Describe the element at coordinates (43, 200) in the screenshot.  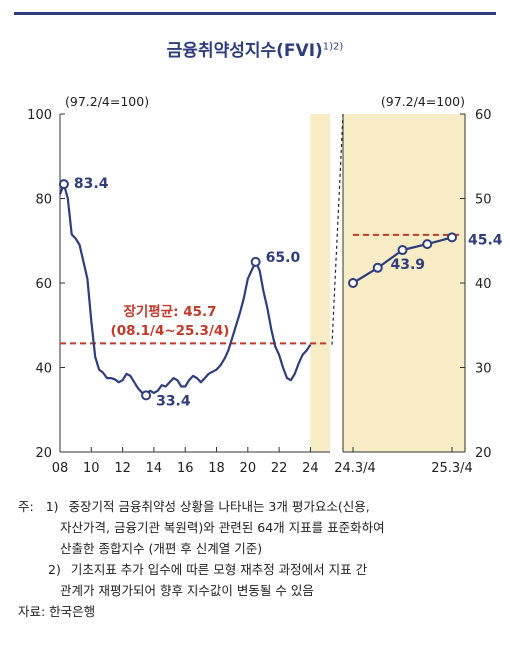
I see `y-tick-label: 80` at that location.